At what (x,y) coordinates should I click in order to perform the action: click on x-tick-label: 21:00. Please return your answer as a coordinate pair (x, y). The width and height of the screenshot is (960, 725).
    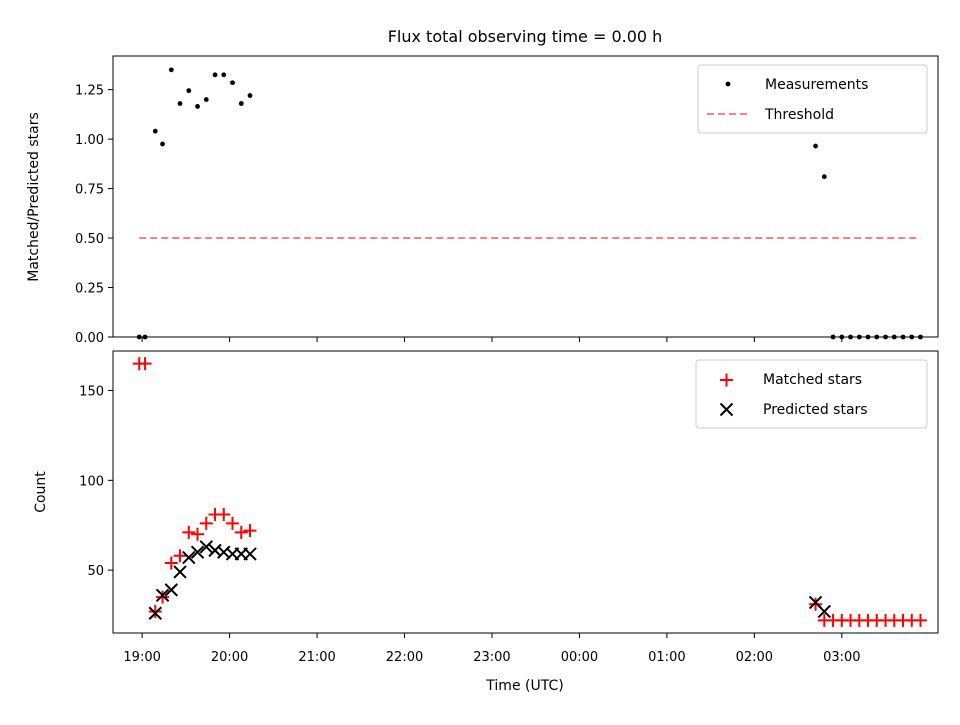
    Looking at the image, I should click on (316, 657).